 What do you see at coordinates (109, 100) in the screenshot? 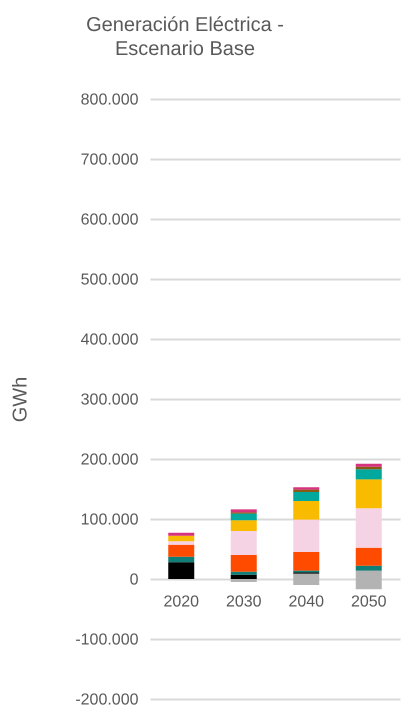
I see `y-tick-label: 800.000` at bounding box center [109, 100].